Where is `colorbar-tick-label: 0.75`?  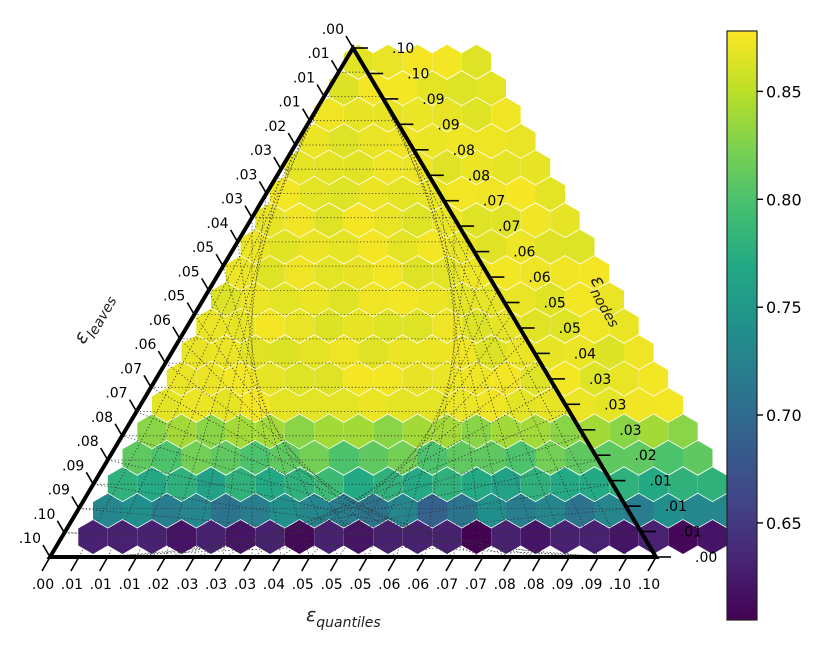 colorbar-tick-label: 0.75 is located at coordinates (784, 307).